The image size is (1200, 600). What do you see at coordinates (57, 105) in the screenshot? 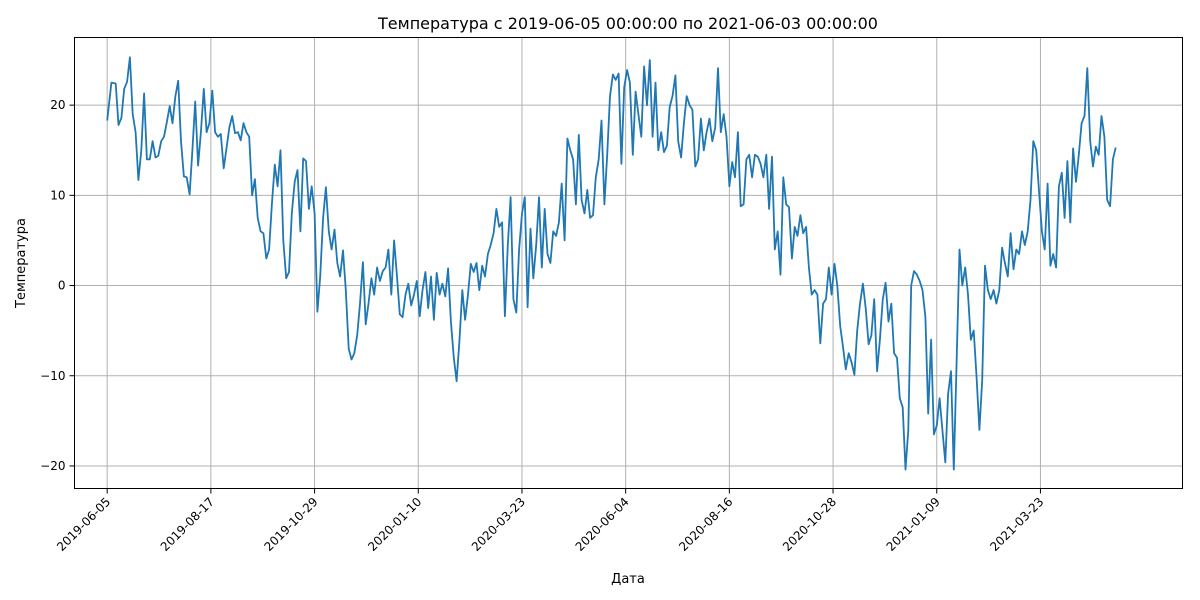
I see `y-tick-label: 20` at bounding box center [57, 105].